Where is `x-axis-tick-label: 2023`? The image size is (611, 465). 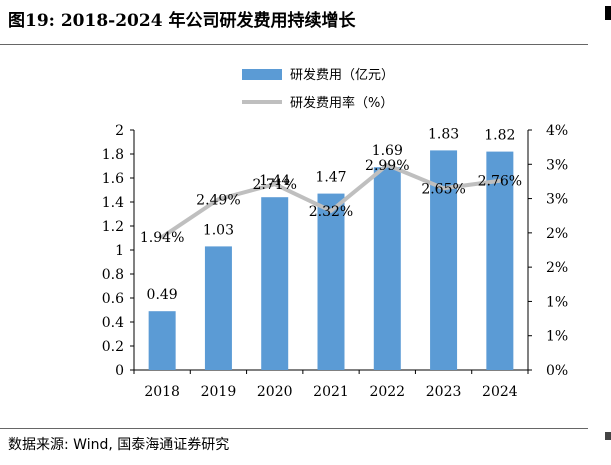
x-axis-tick-label: 2023 is located at coordinates (444, 392).